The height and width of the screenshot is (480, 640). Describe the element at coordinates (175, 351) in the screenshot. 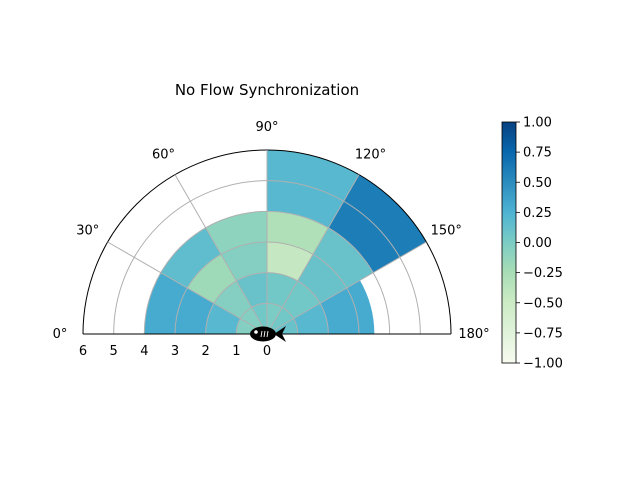

I see `radius-tick-label: 3` at that location.